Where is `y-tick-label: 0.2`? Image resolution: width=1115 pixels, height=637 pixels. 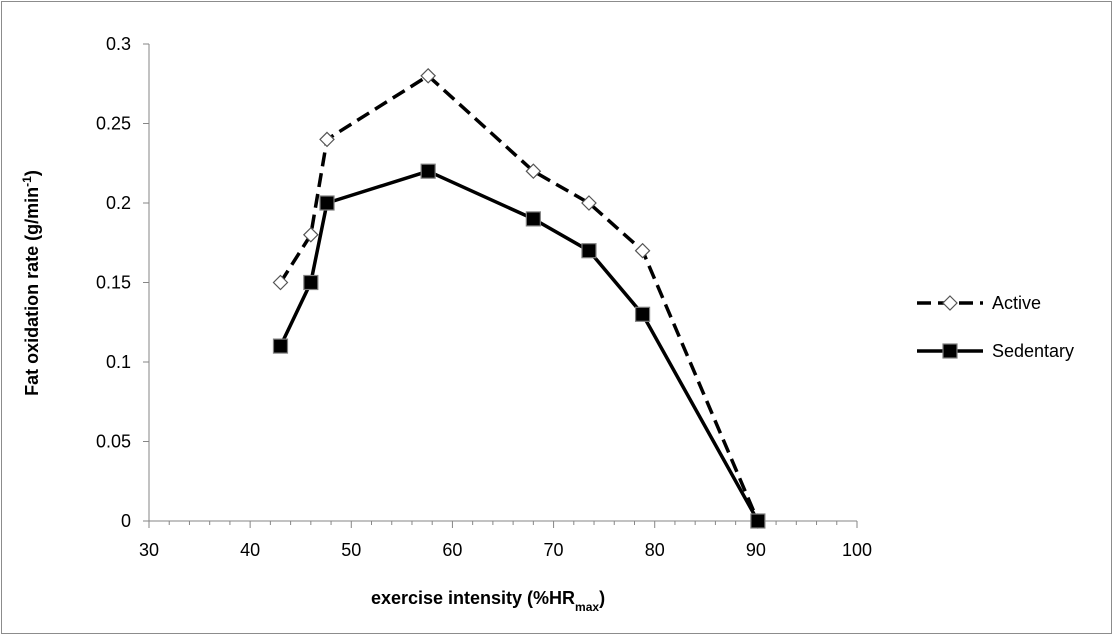 y-tick-label: 0.2 is located at coordinates (118, 203).